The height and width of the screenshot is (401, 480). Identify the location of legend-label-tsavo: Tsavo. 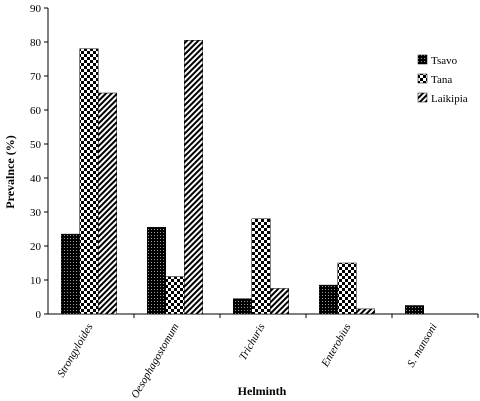
(444, 61).